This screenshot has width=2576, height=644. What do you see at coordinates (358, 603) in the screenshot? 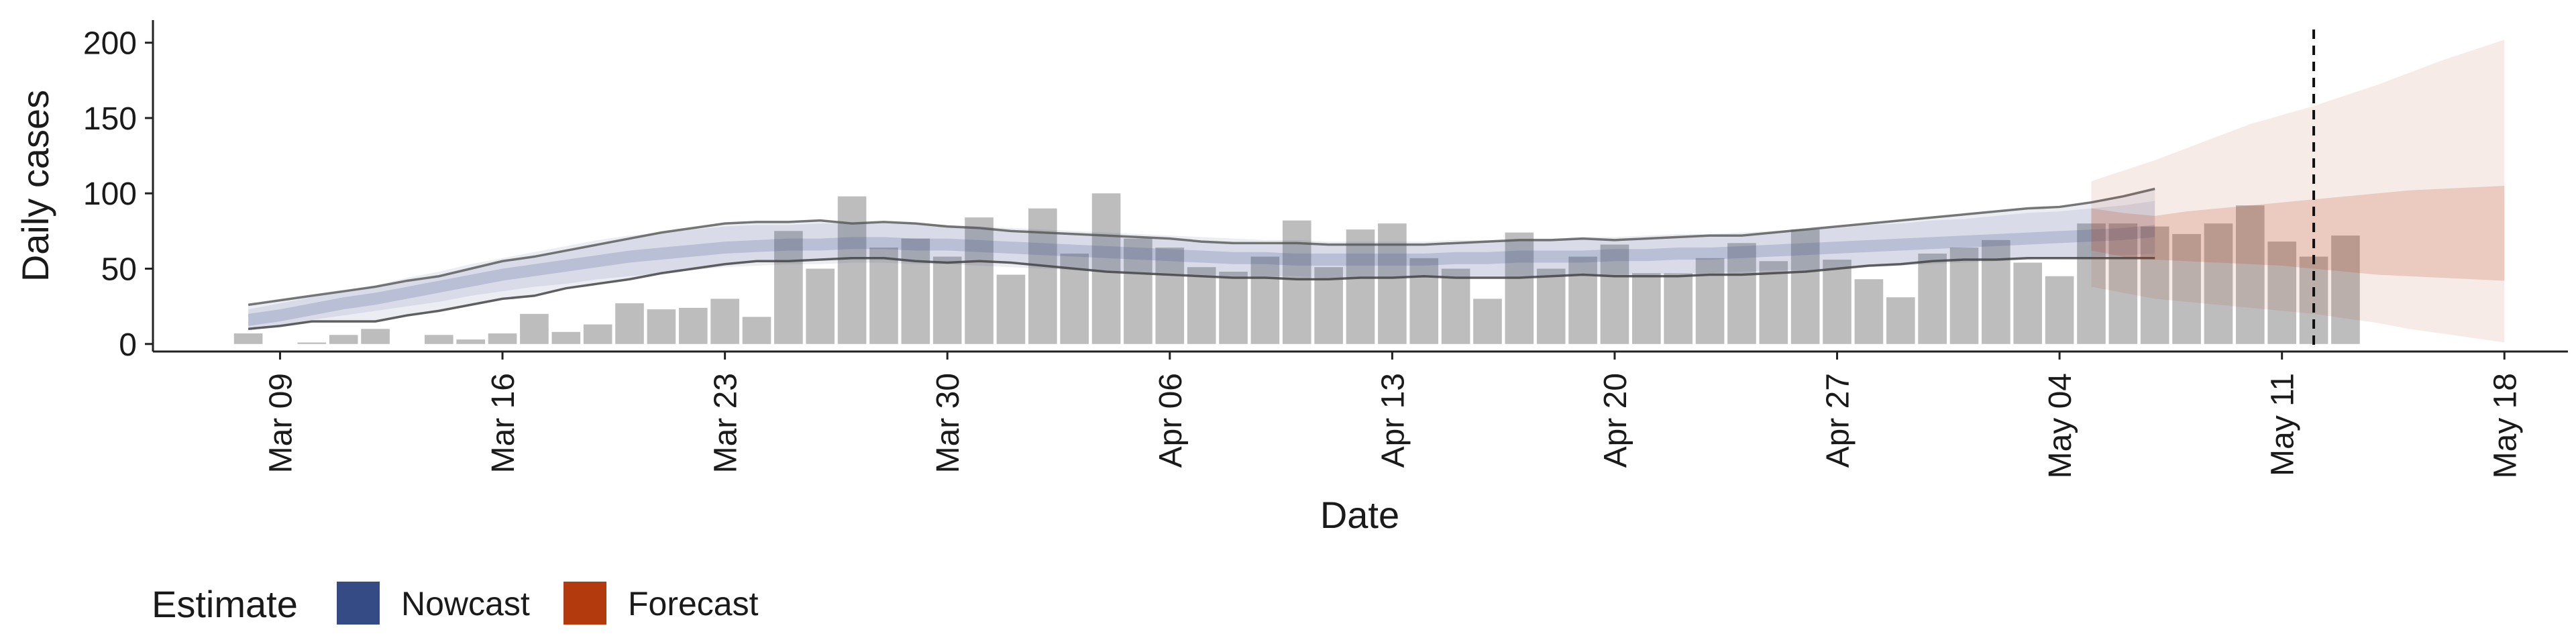
I see `legend-swatch-nowcast` at bounding box center [358, 603].